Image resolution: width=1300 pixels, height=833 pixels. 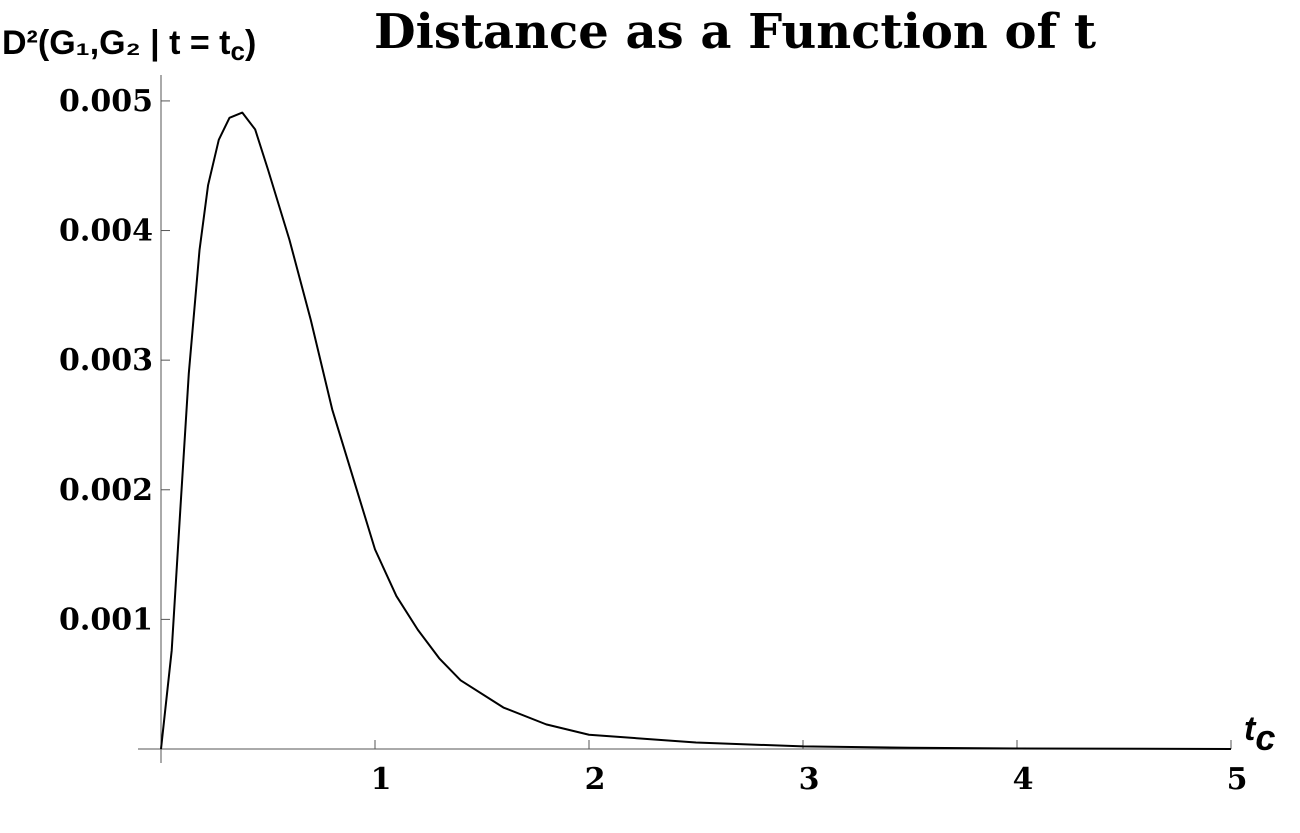 I want to click on y-tick-label: 0.005, so click(x=106, y=101).